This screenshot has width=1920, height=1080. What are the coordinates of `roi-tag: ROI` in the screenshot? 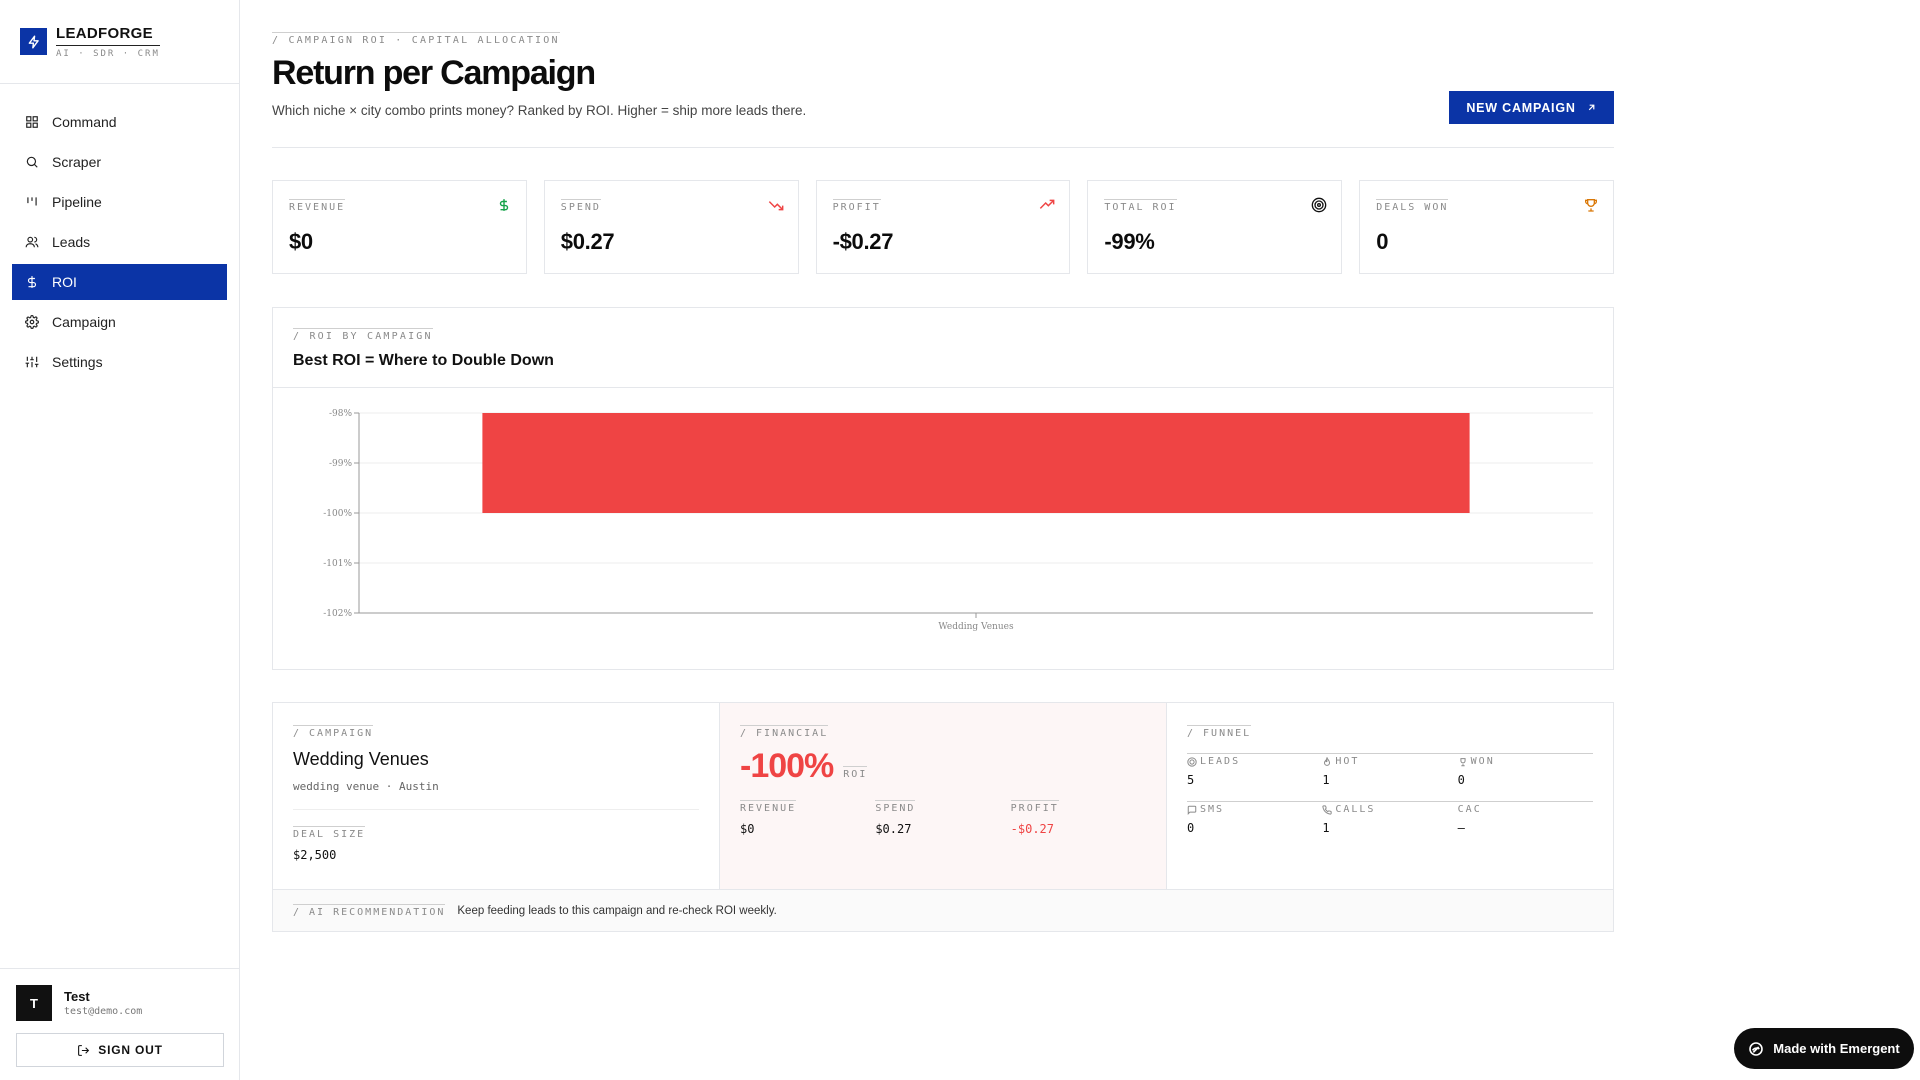 It's located at (855, 773).